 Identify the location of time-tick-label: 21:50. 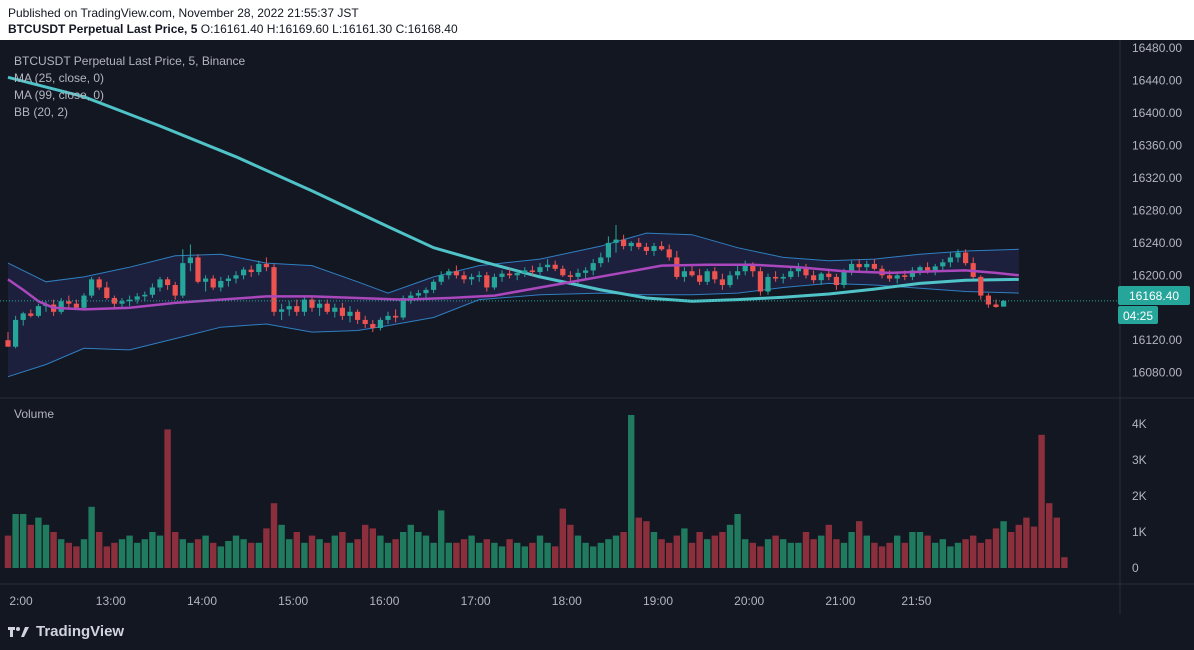
(916, 601).